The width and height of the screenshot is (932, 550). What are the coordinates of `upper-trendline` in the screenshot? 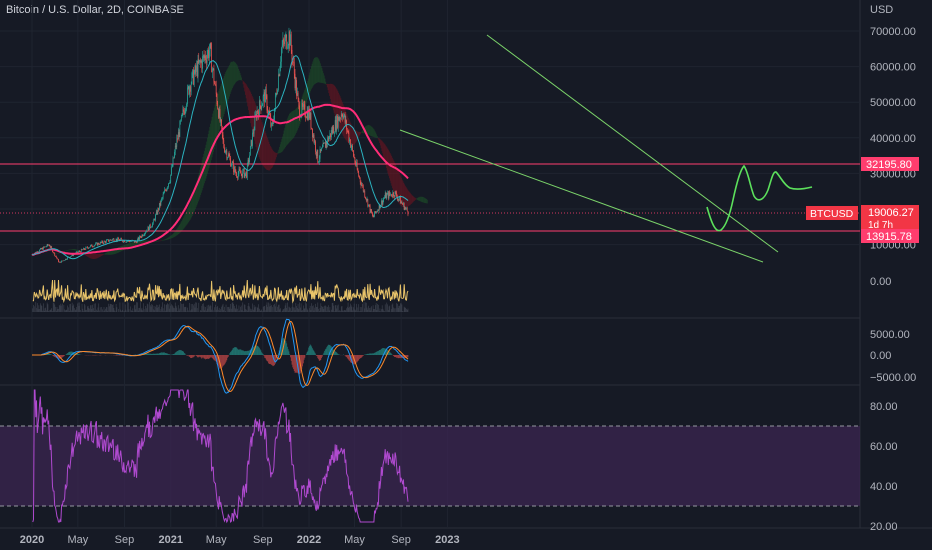 It's located at (632, 143).